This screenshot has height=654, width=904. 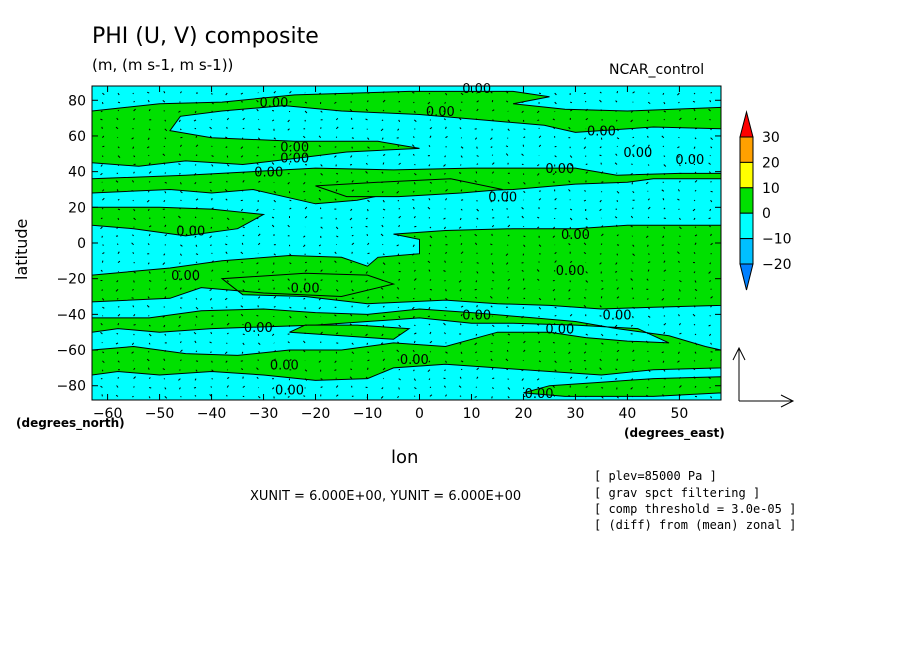 I want to click on contour-label: 0.00, so click(x=559, y=330).